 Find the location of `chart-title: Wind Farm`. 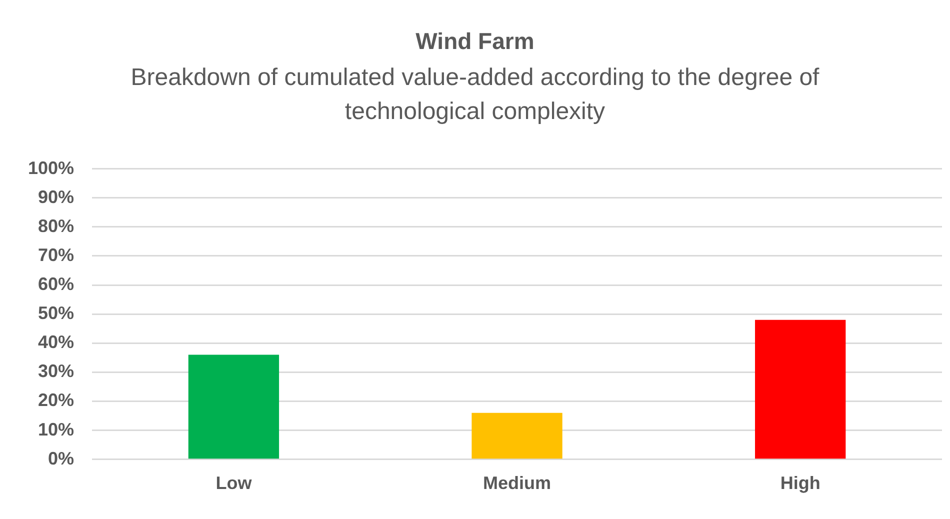

chart-title: Wind Farm is located at coordinates (475, 41).